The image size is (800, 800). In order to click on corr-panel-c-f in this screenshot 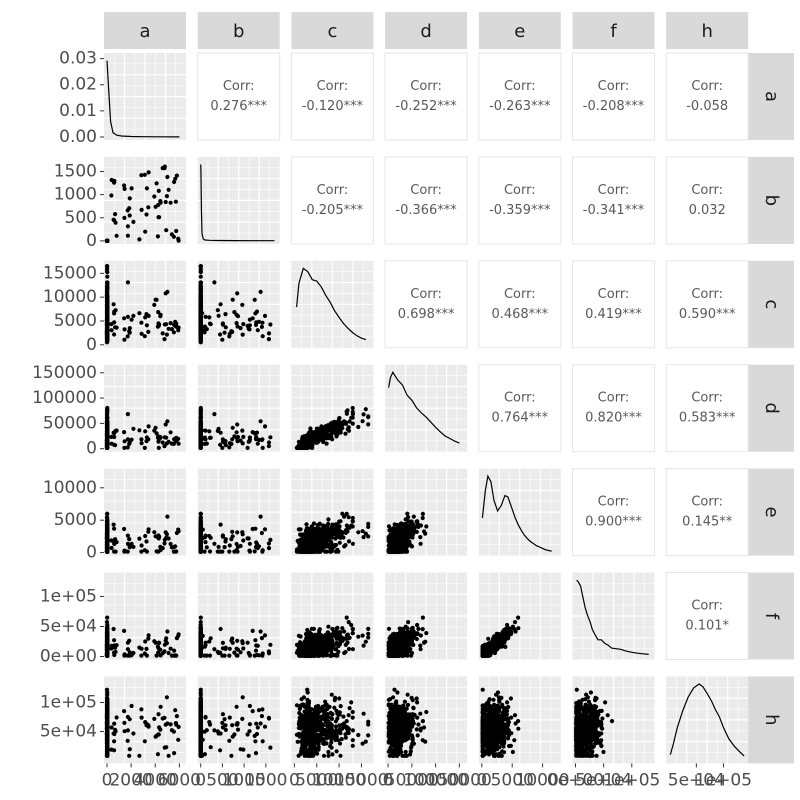, I will do `click(613, 304)`.